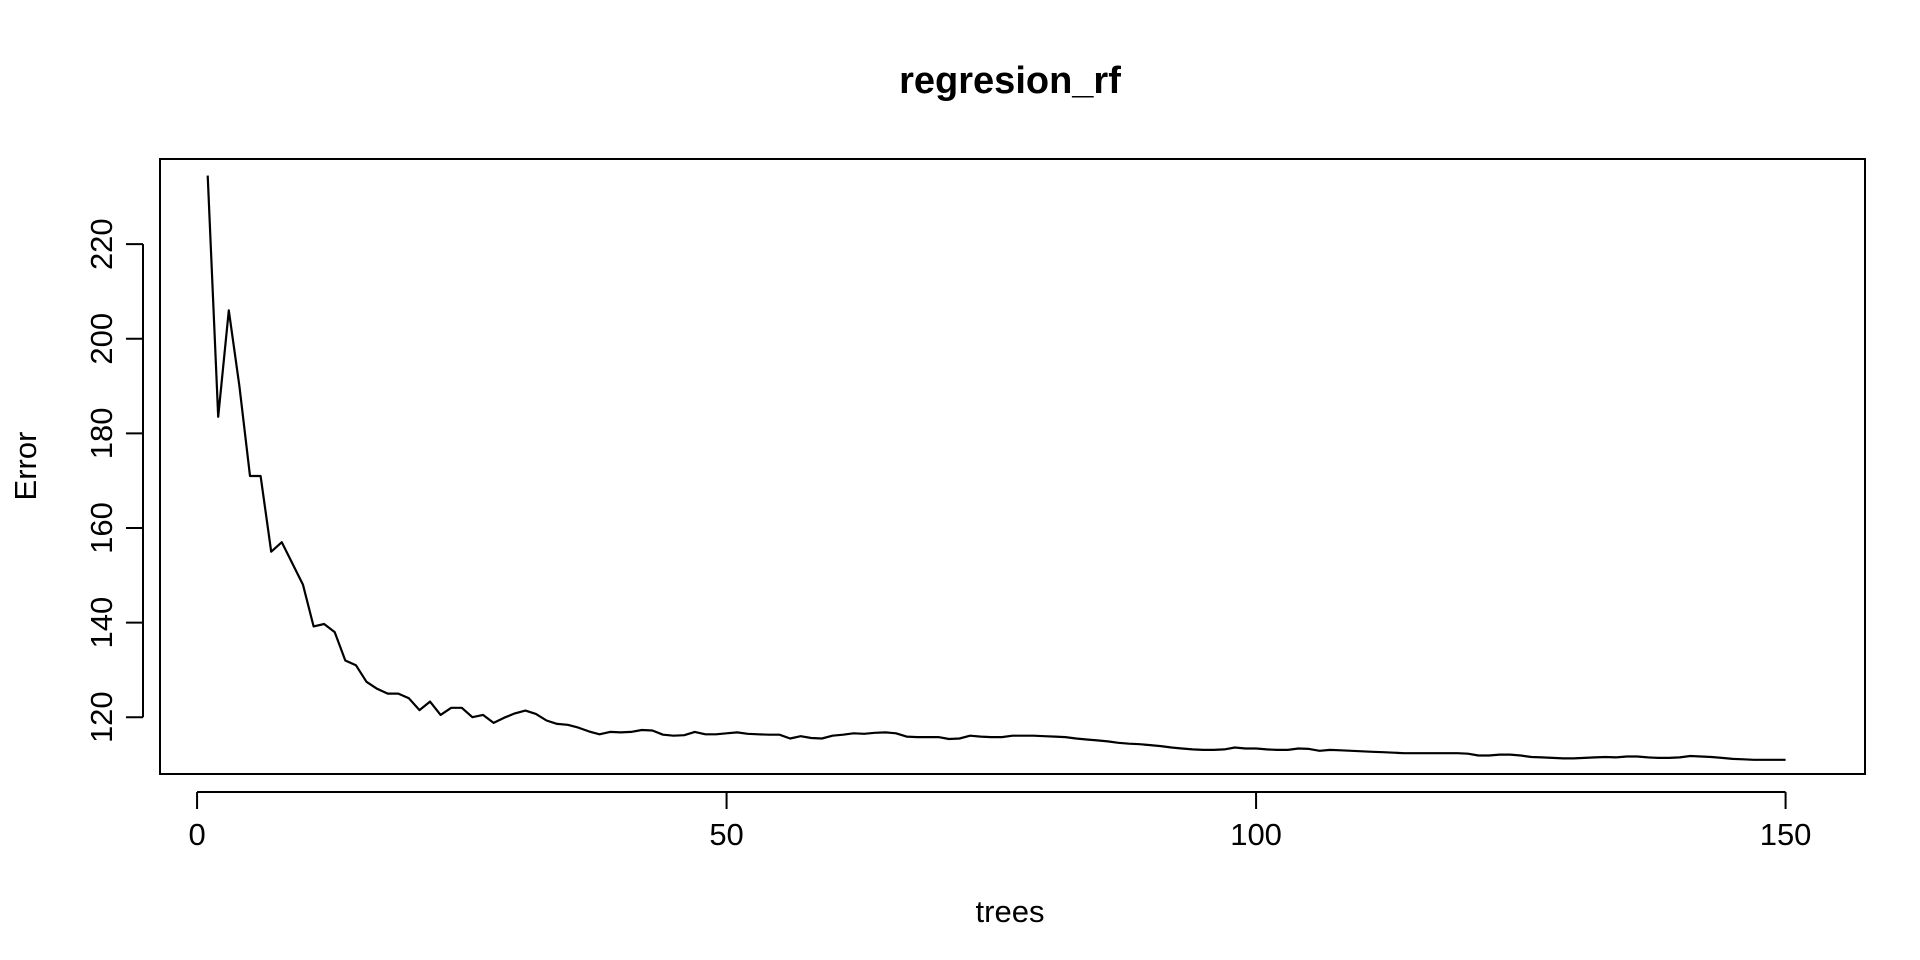 The image size is (1920, 960). I want to click on x-tick-label: 50, so click(726, 834).